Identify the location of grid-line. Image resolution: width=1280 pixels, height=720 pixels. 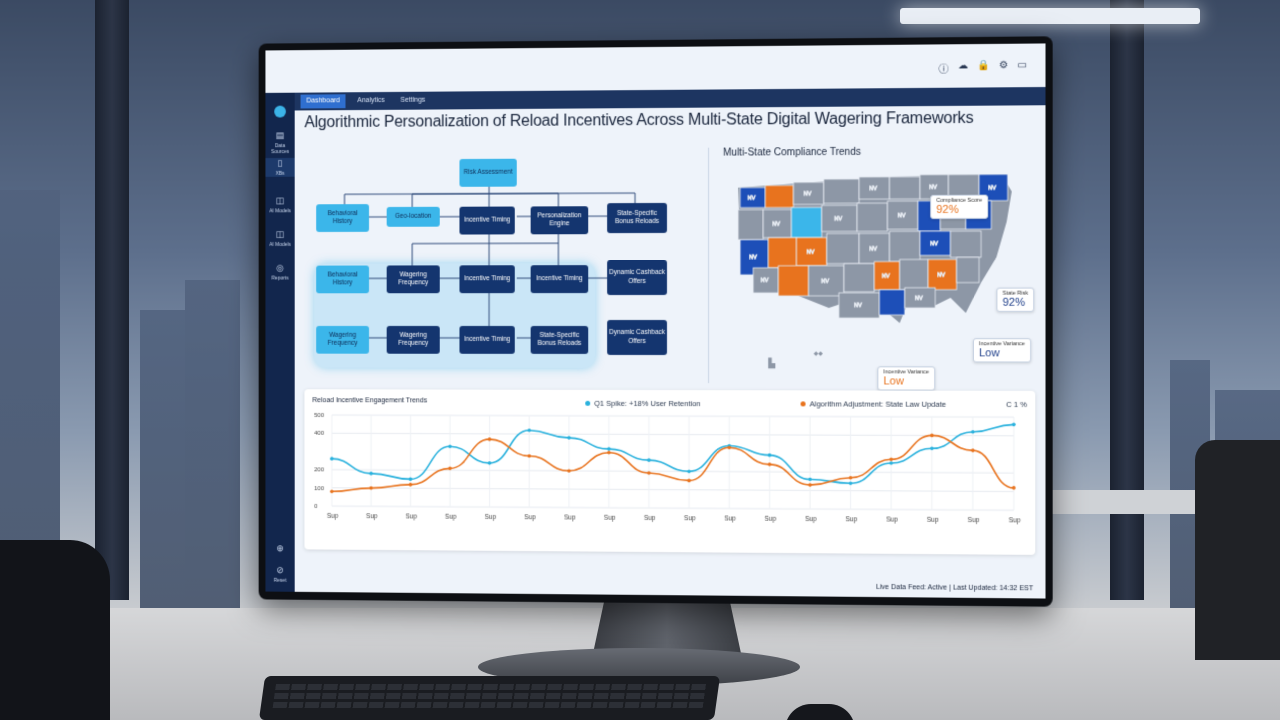
(673, 434).